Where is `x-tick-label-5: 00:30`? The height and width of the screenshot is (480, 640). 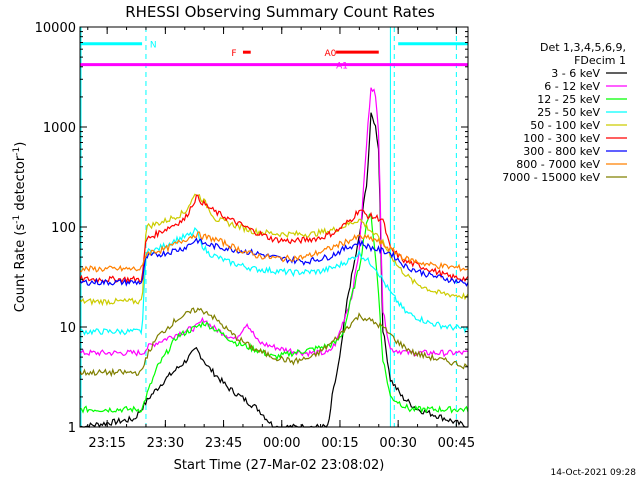
x-tick-label-5: 00:30 is located at coordinates (397, 443).